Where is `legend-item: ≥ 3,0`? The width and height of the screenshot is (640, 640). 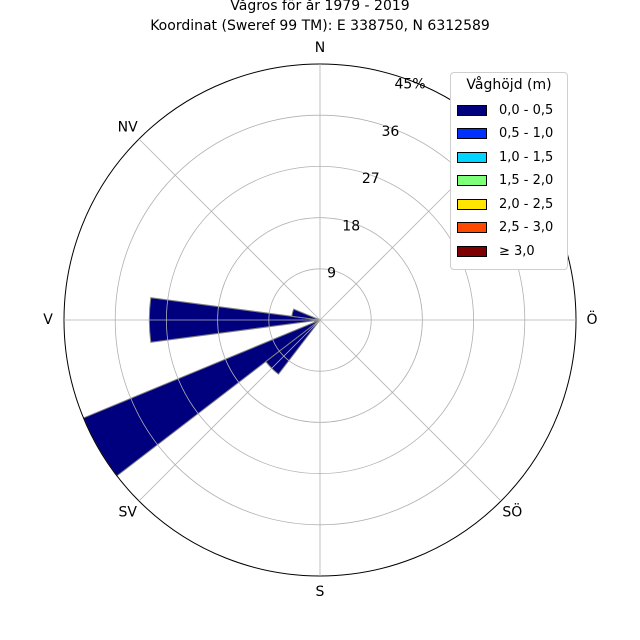 legend-item: ≥ 3,0 is located at coordinates (496, 251).